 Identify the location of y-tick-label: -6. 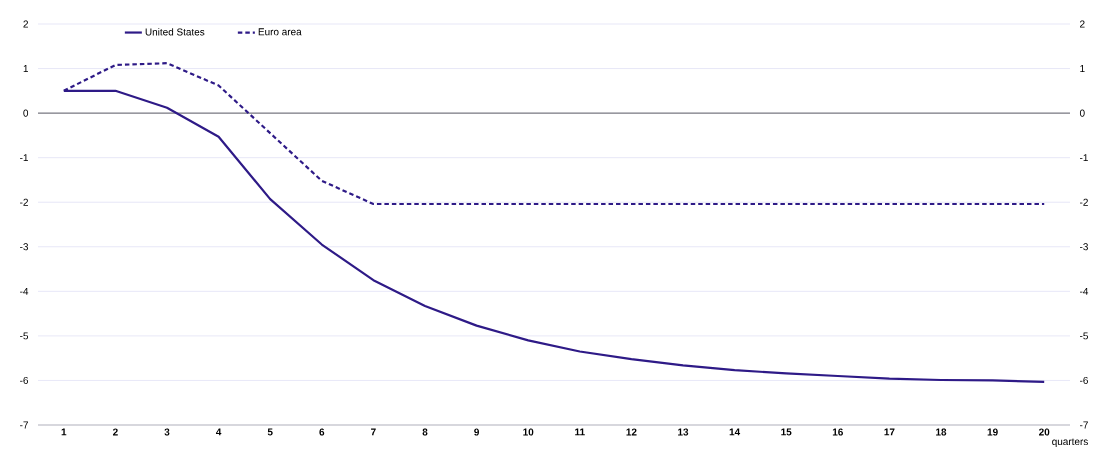
(24, 380).